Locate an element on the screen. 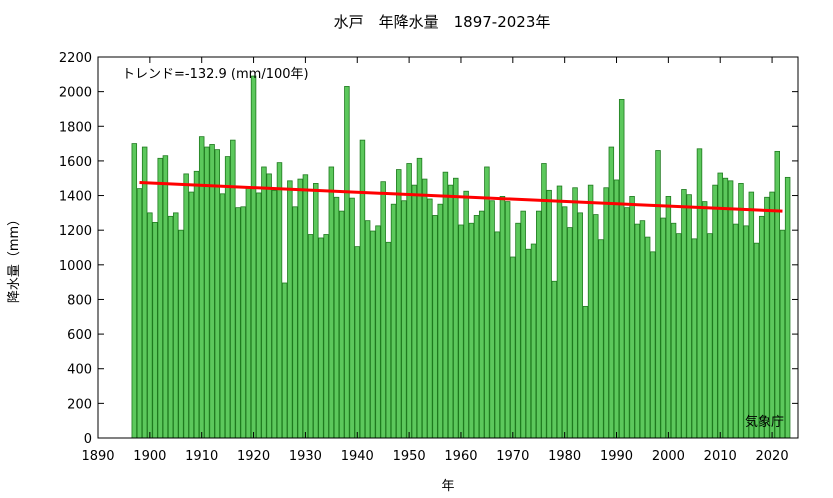  bar-1943 is located at coordinates (373, 334).